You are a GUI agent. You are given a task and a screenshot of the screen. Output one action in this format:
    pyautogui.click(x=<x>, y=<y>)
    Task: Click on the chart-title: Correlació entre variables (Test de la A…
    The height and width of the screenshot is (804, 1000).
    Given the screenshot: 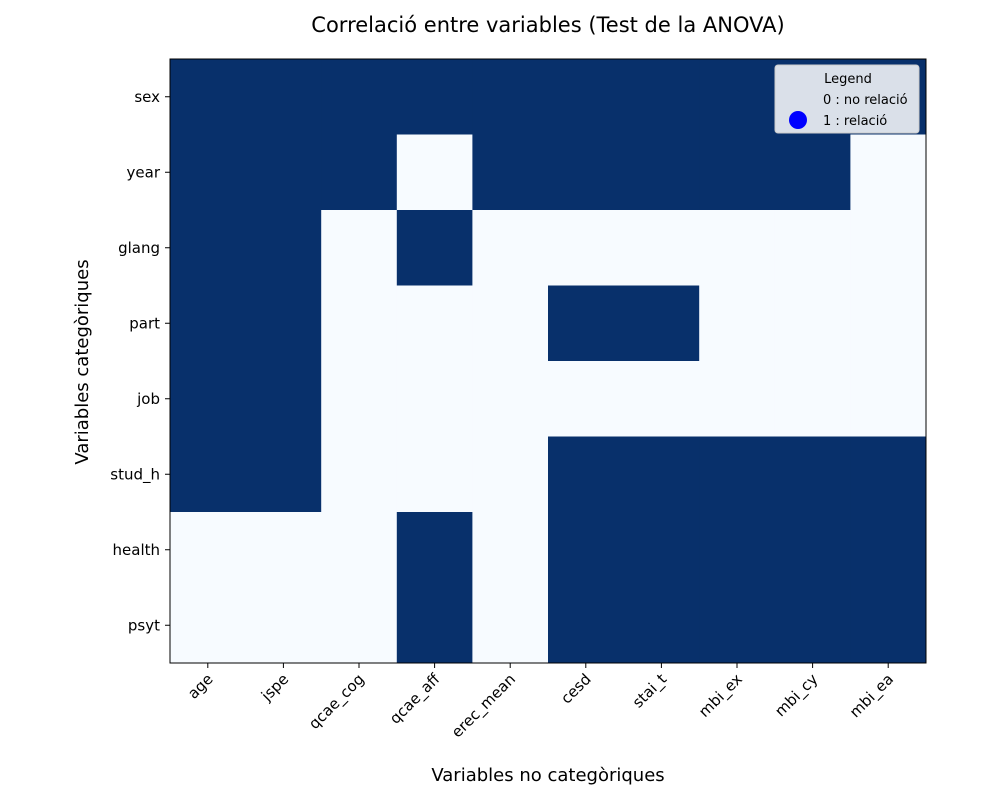 What is the action you would take?
    pyautogui.click(x=547, y=25)
    